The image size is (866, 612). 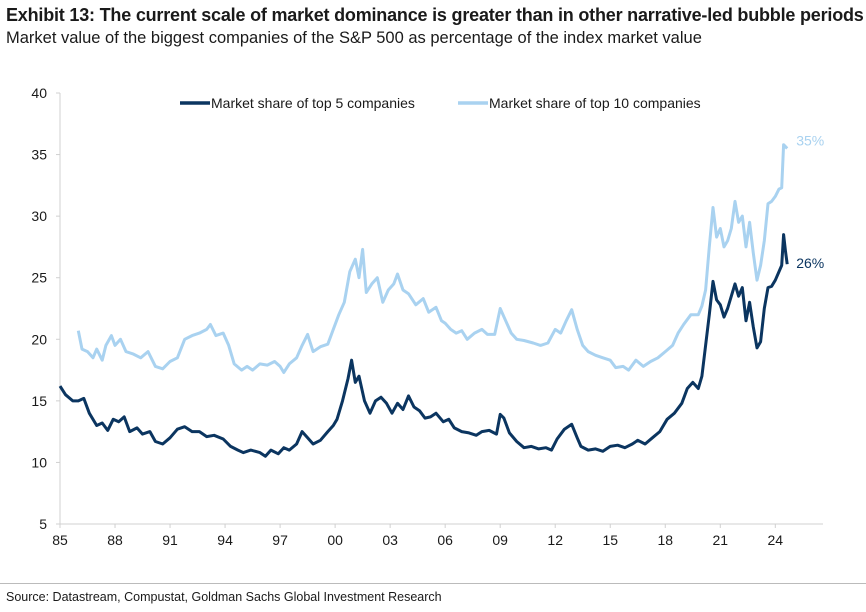 What do you see at coordinates (39, 93) in the screenshot?
I see `y-tick-label: 40` at bounding box center [39, 93].